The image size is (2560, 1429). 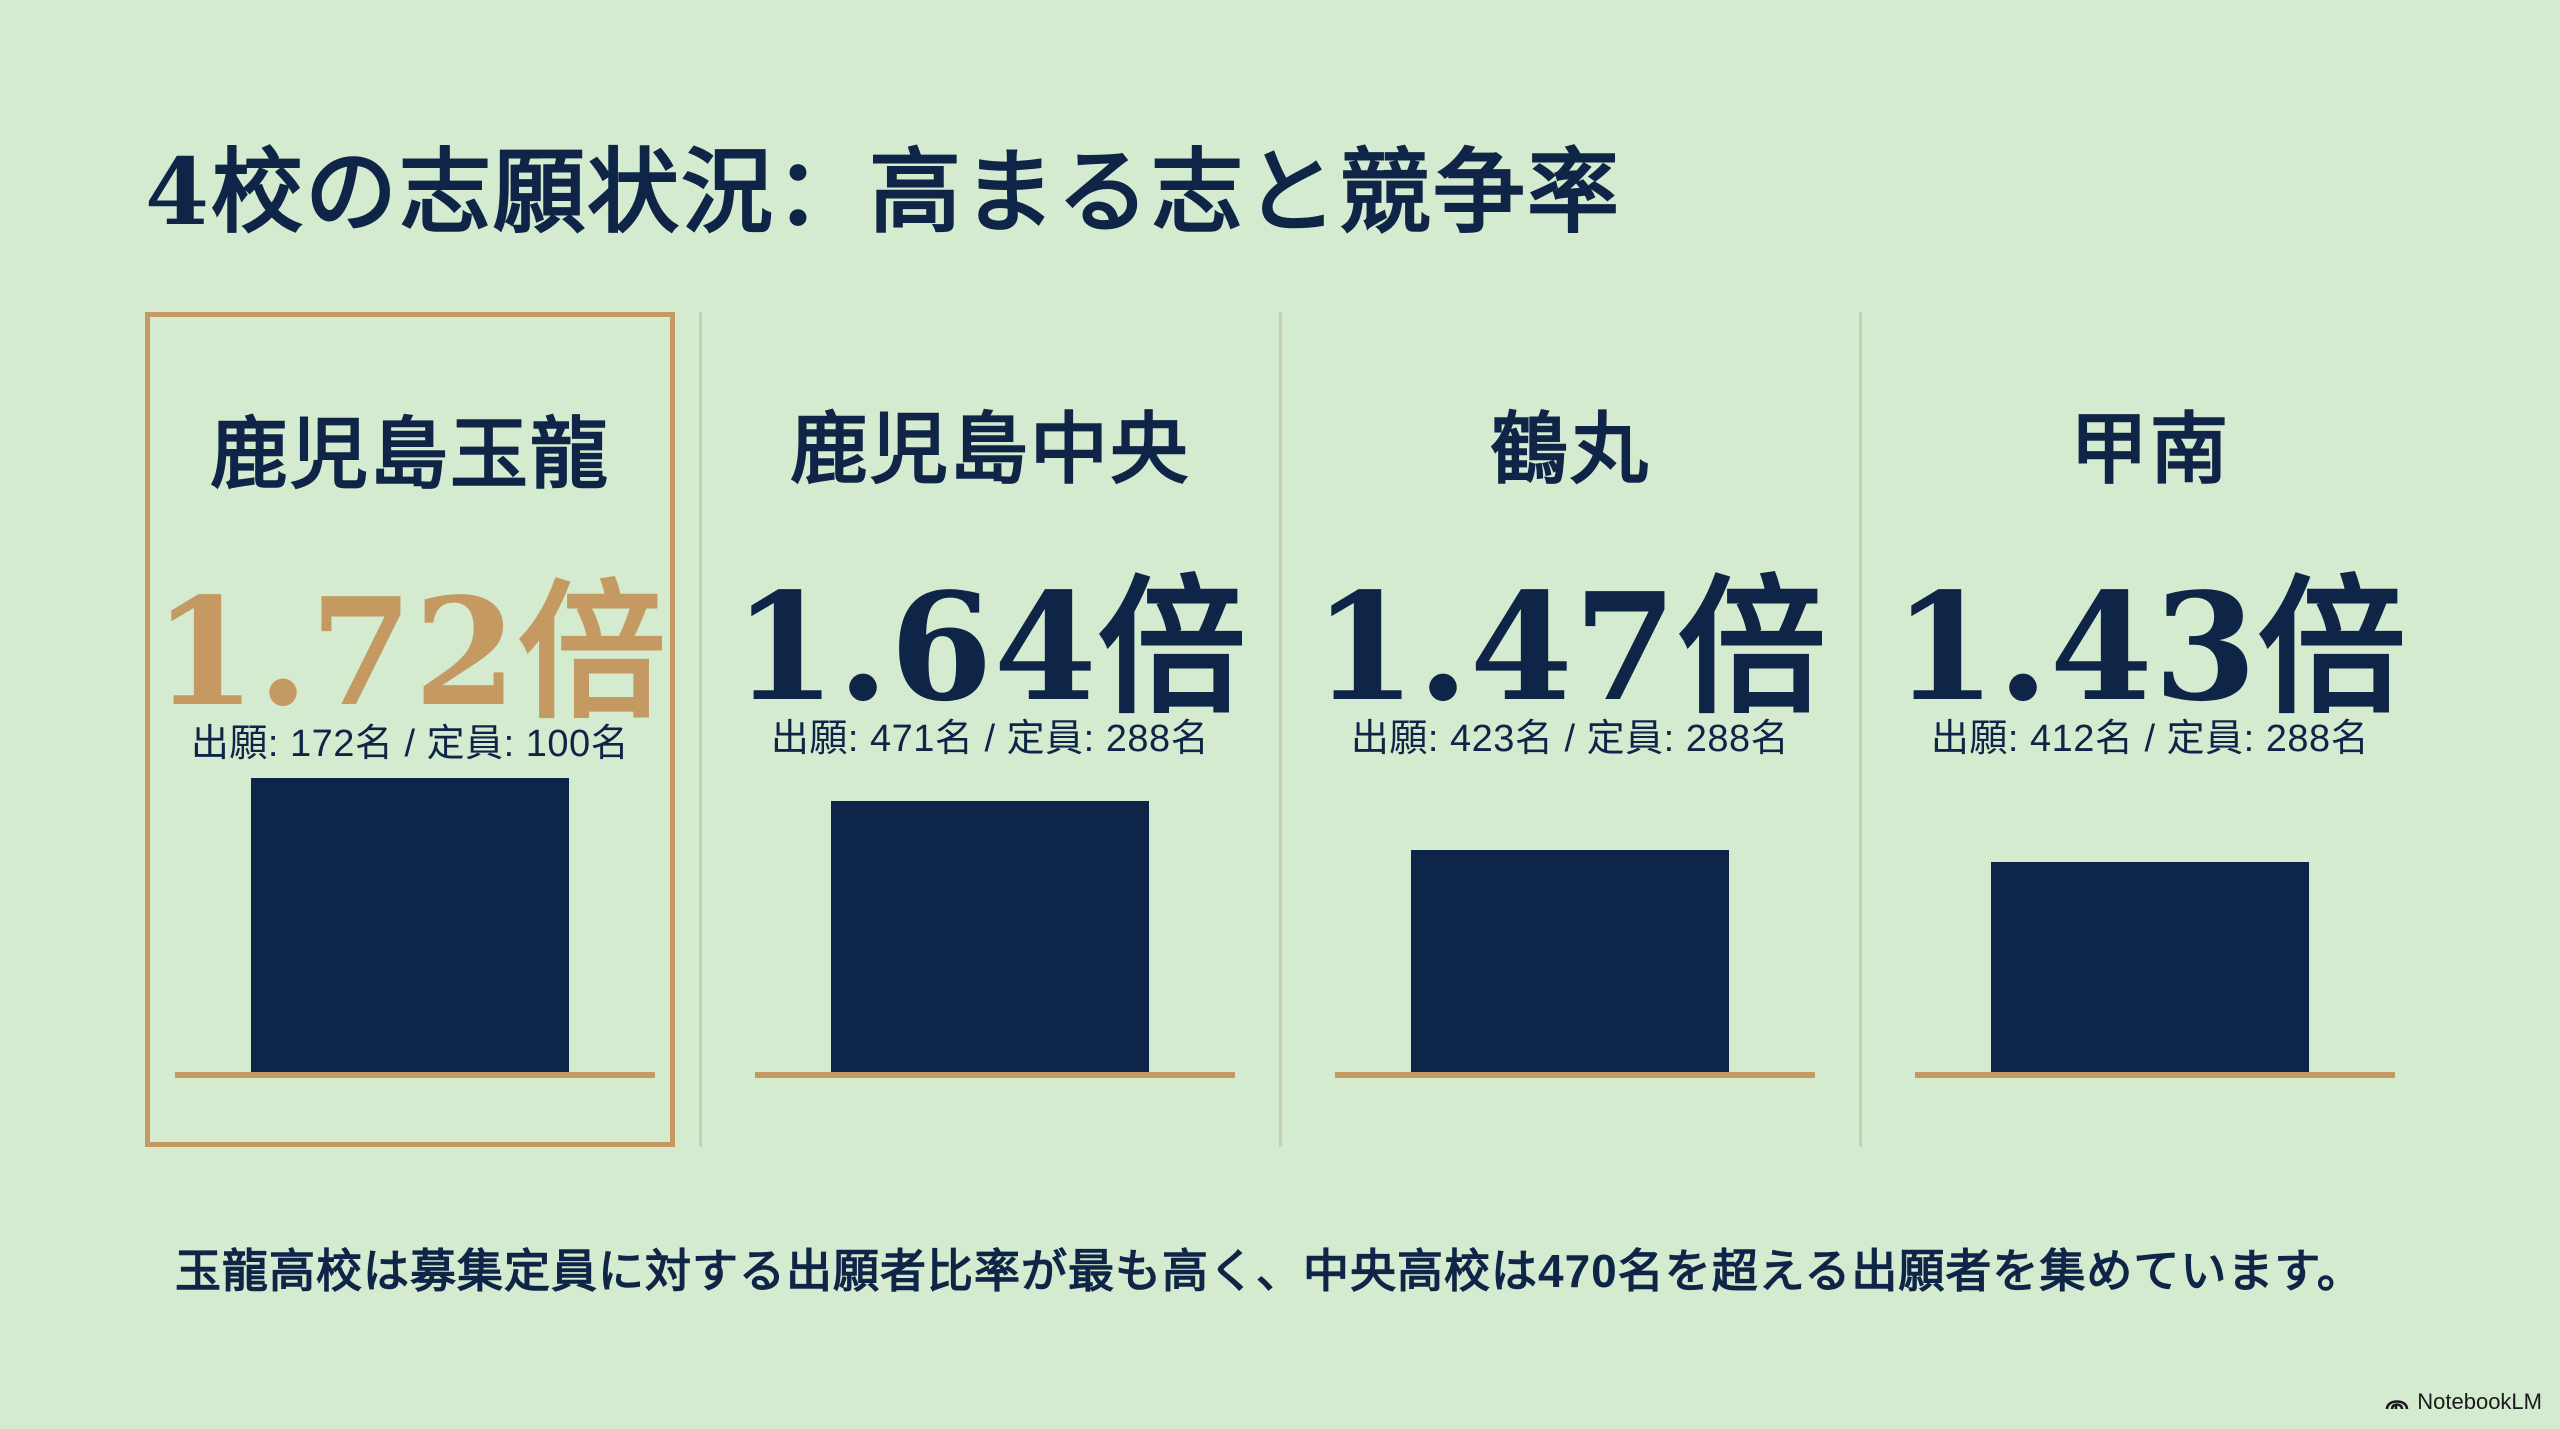 What do you see at coordinates (2397, 1405) in the screenshot?
I see `notebooklm-logo-icon` at bounding box center [2397, 1405].